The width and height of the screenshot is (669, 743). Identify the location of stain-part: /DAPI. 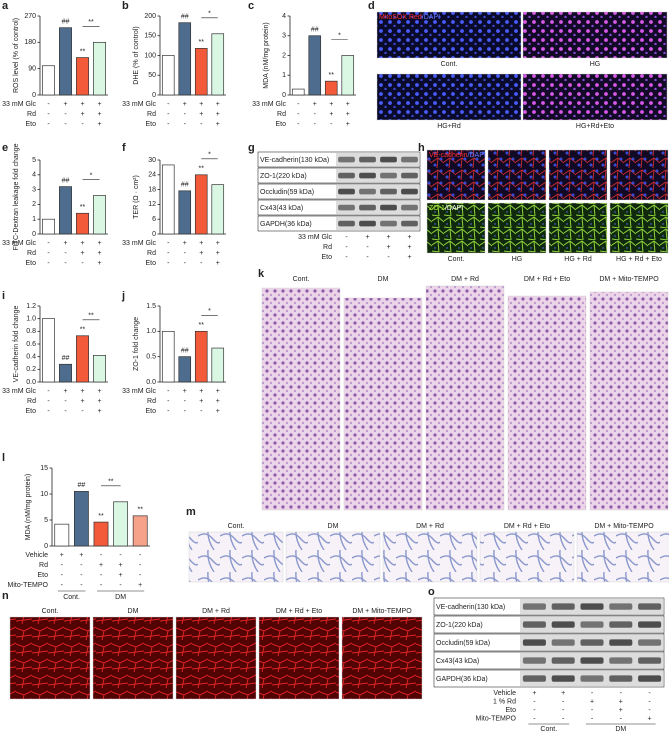
(431, 17).